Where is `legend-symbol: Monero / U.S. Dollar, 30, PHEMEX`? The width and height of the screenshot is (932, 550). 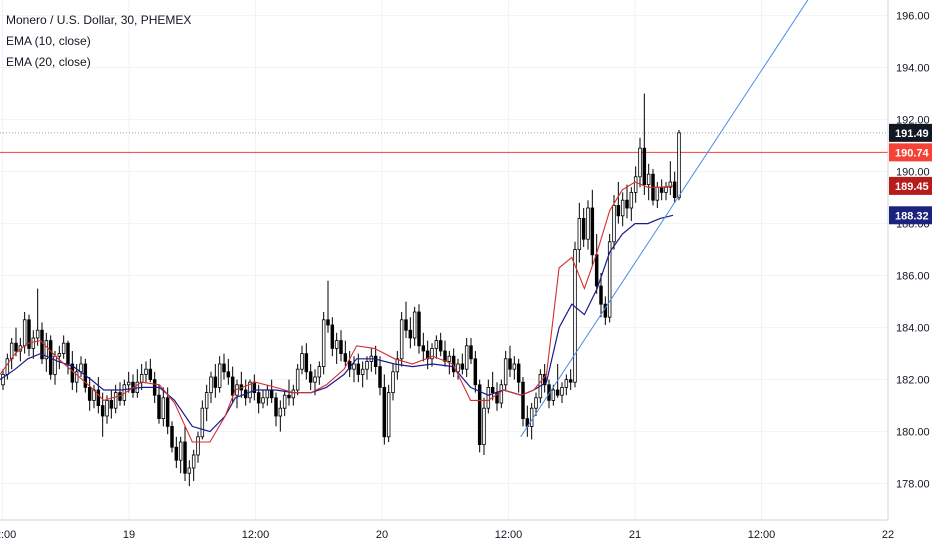 legend-symbol: Monero / U.S. Dollar, 30, PHEMEX is located at coordinates (99, 20).